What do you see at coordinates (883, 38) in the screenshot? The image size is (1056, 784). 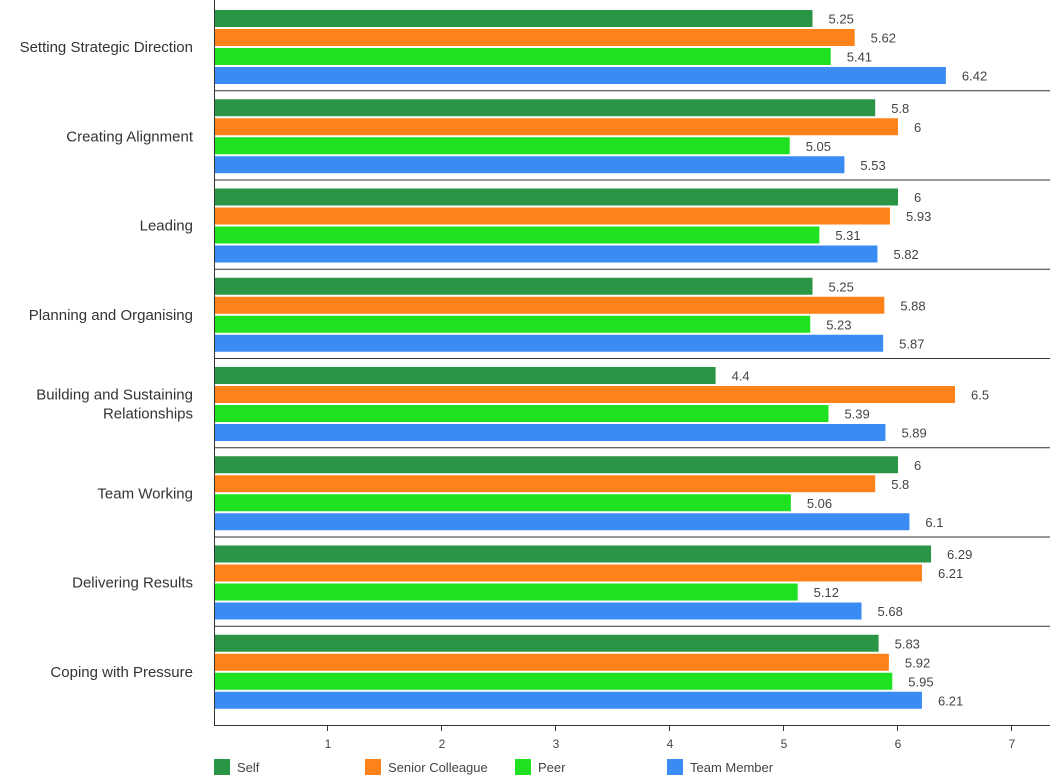 I see `value-label: 5.62` at bounding box center [883, 38].